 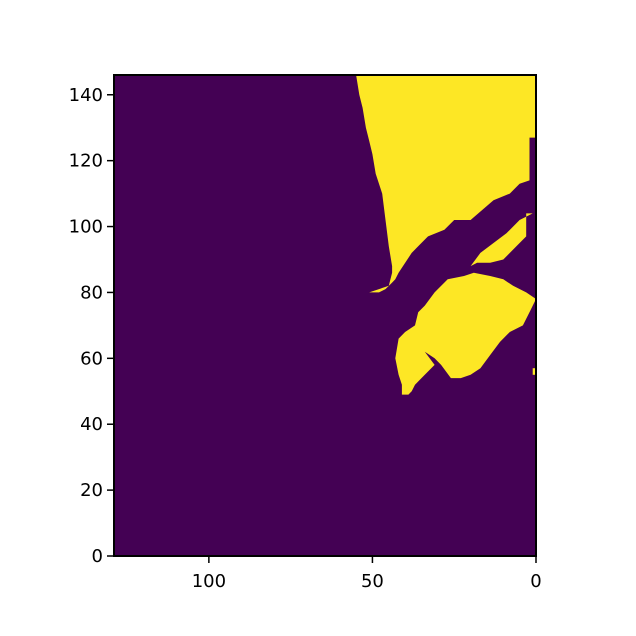 What do you see at coordinates (209, 581) in the screenshot?
I see `x-tick-label: 100` at bounding box center [209, 581].